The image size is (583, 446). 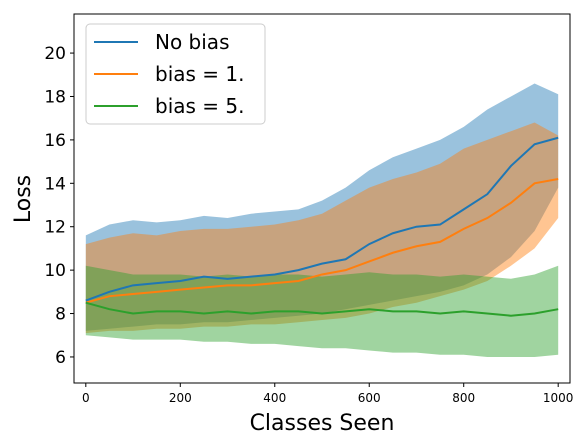 I want to click on y-tick-label: 12, so click(x=55, y=228).